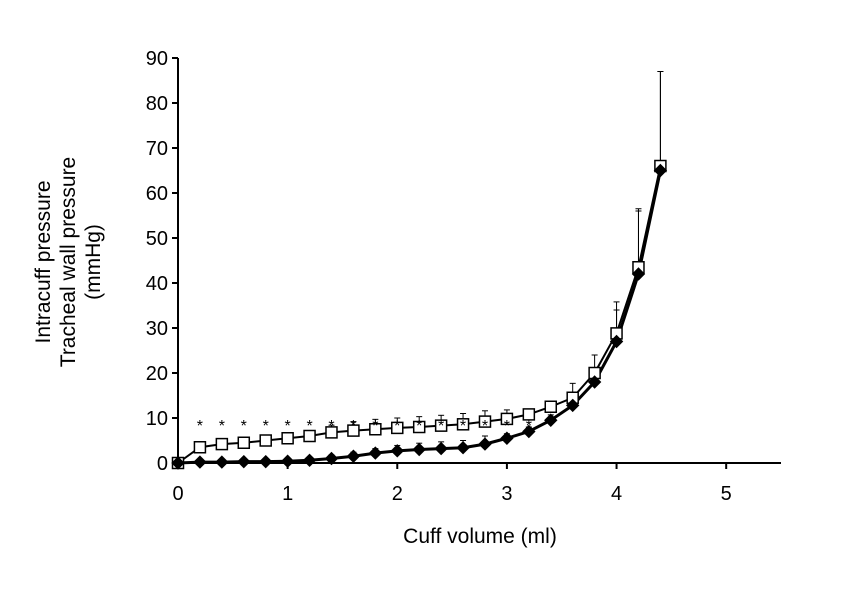  Describe the element at coordinates (726, 494) in the screenshot. I see `x-tick-label: 5` at that location.